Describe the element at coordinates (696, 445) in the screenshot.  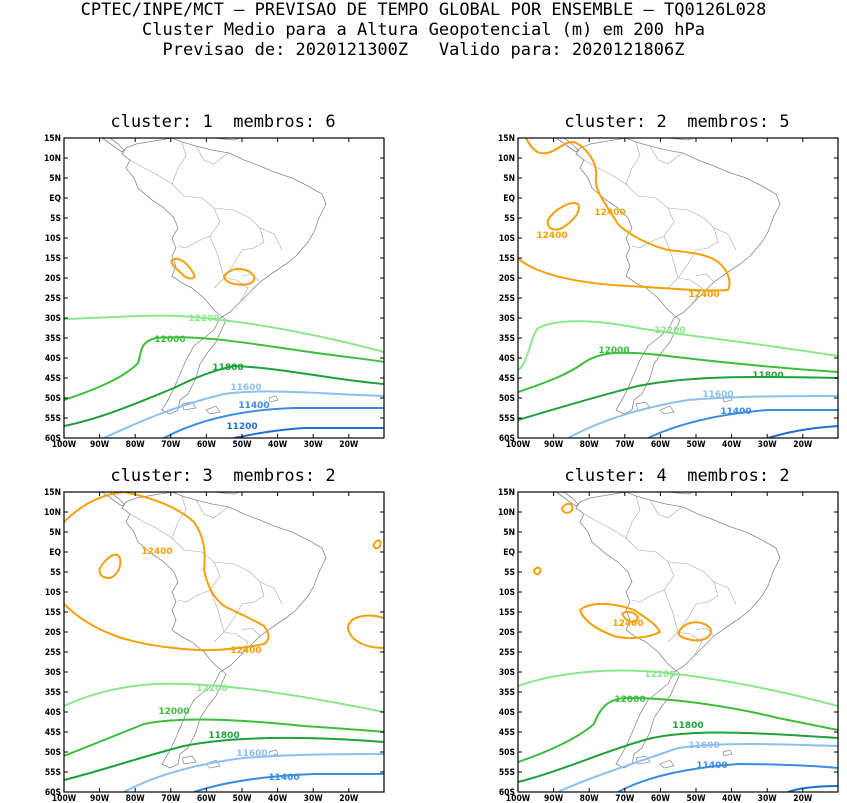
I see `lon-label: 50W` at that location.